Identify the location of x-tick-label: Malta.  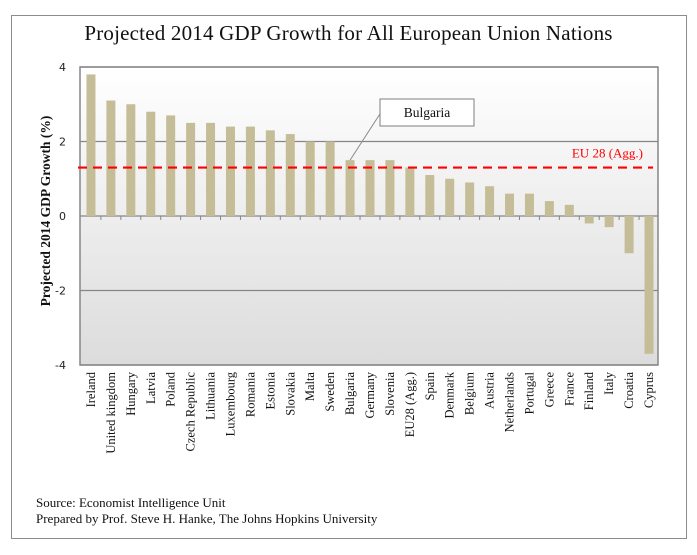
(310, 387).